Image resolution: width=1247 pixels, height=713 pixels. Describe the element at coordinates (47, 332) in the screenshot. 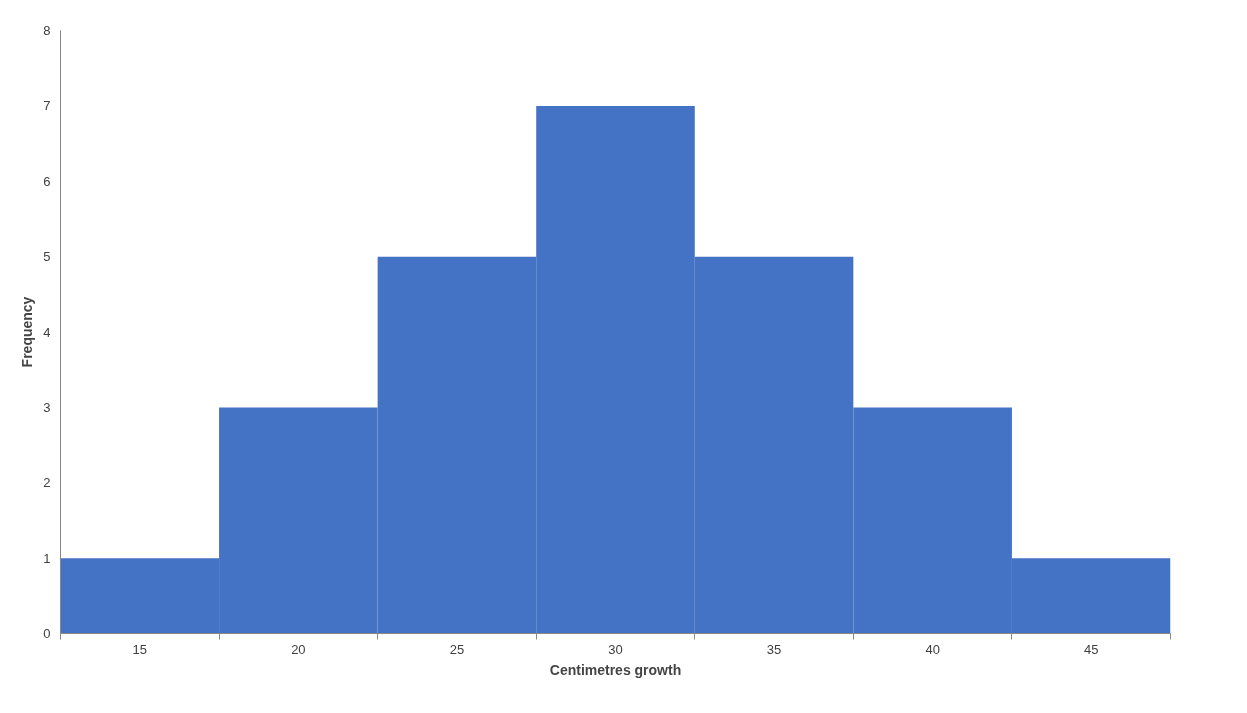

I see `y-tick-label: 4` at that location.